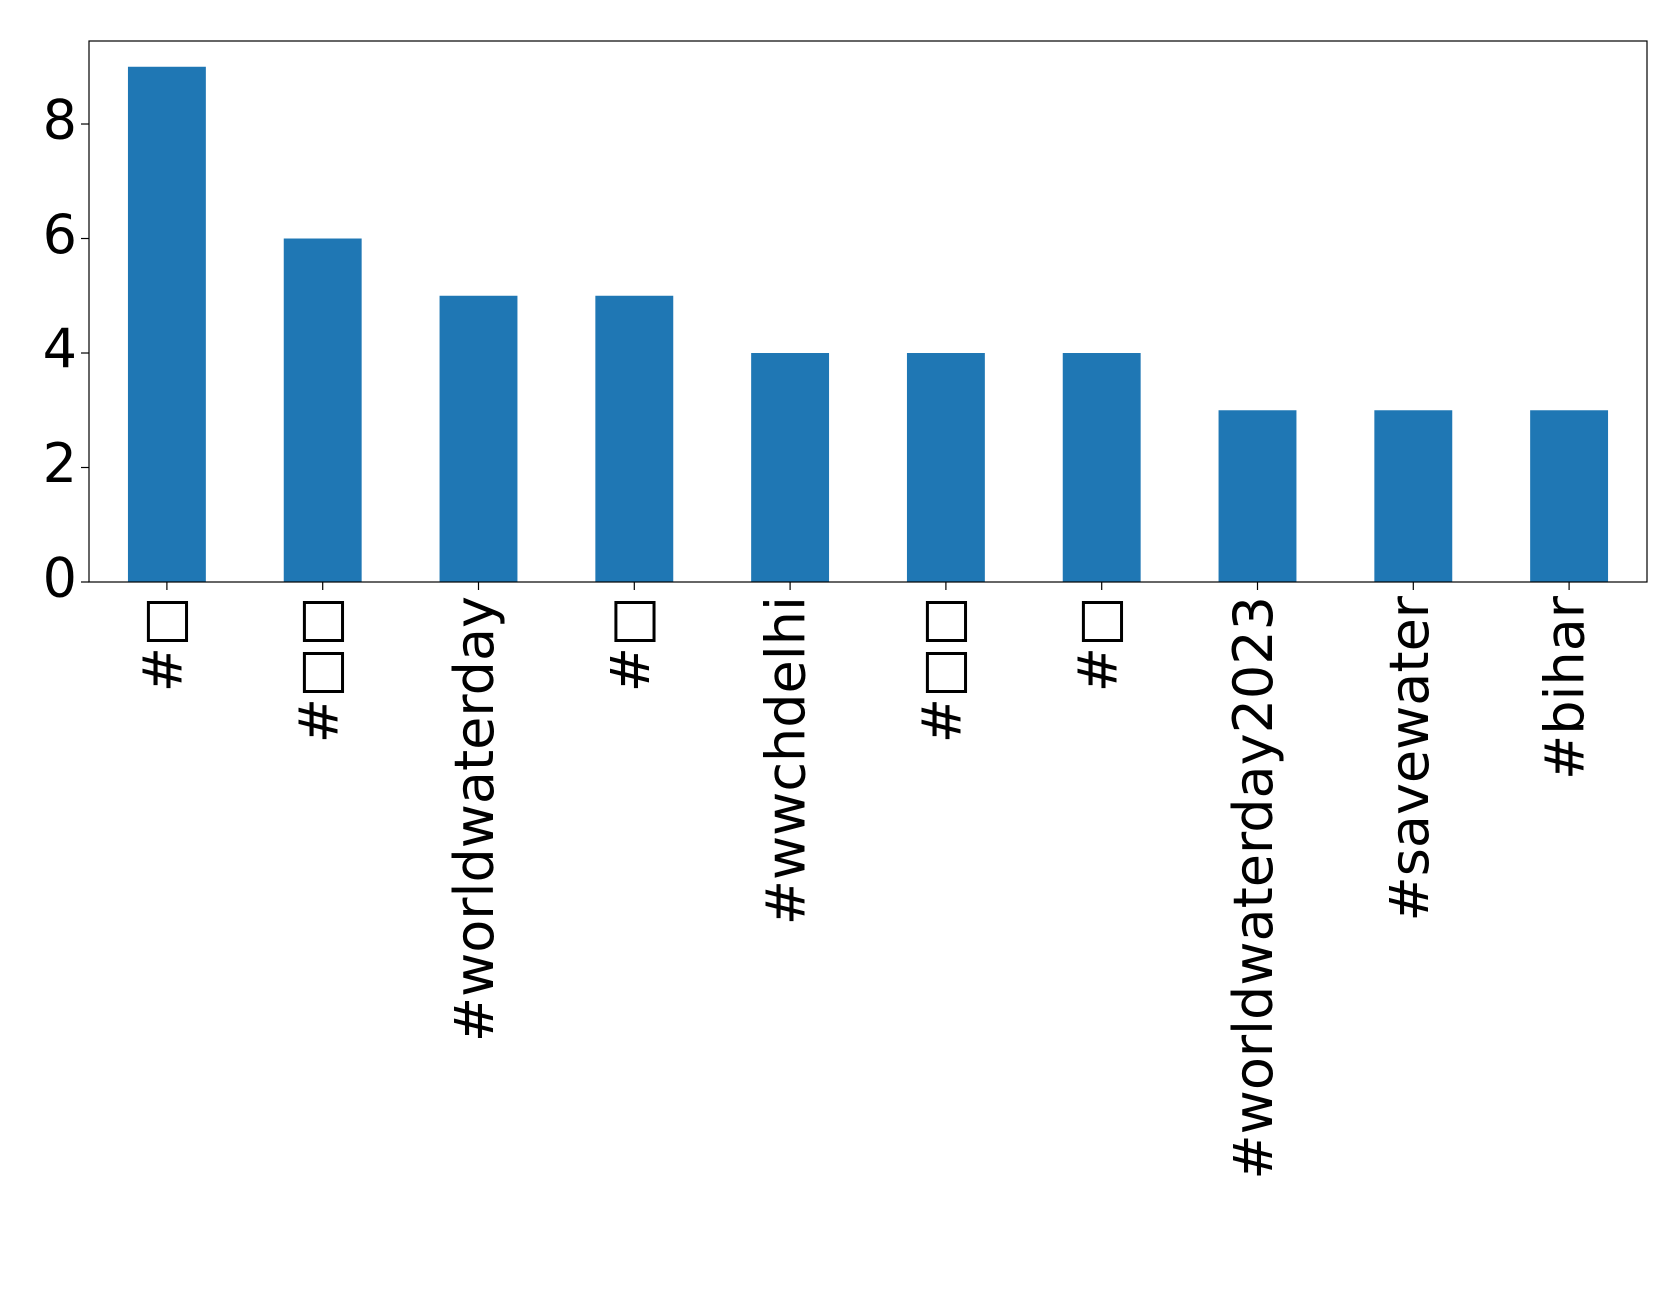  What do you see at coordinates (60, 578) in the screenshot?
I see `y-tick-label: 0` at bounding box center [60, 578].